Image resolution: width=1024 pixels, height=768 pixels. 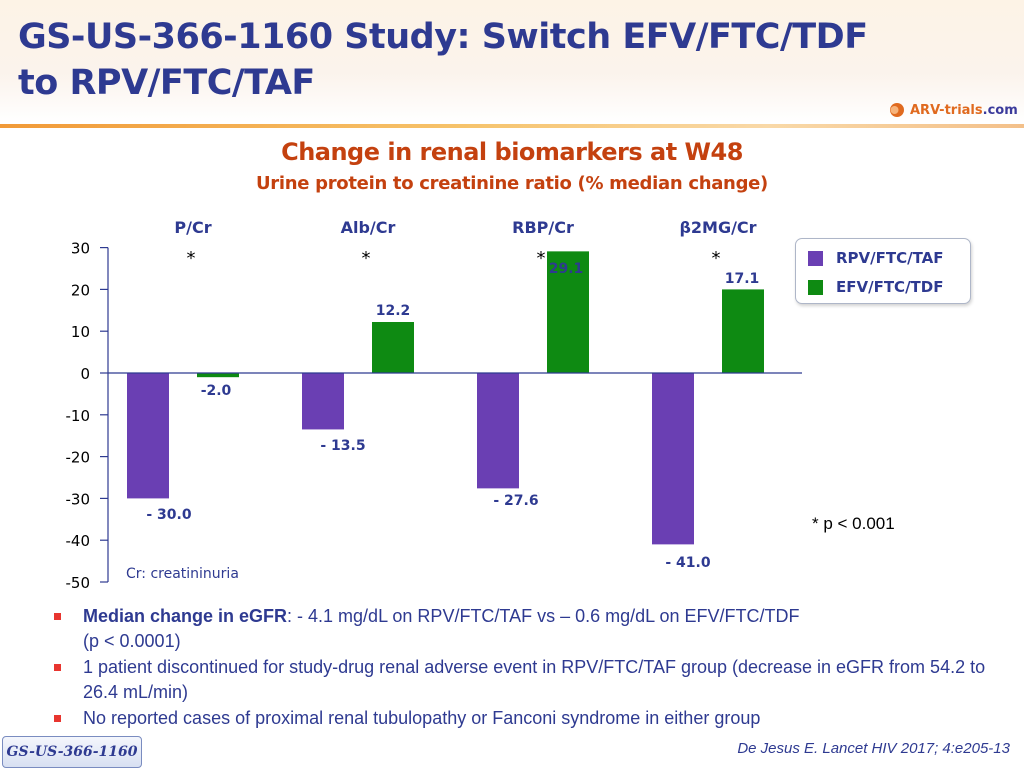 What do you see at coordinates (853, 523) in the screenshot?
I see `p-value-note: * p < 0.001` at bounding box center [853, 523].